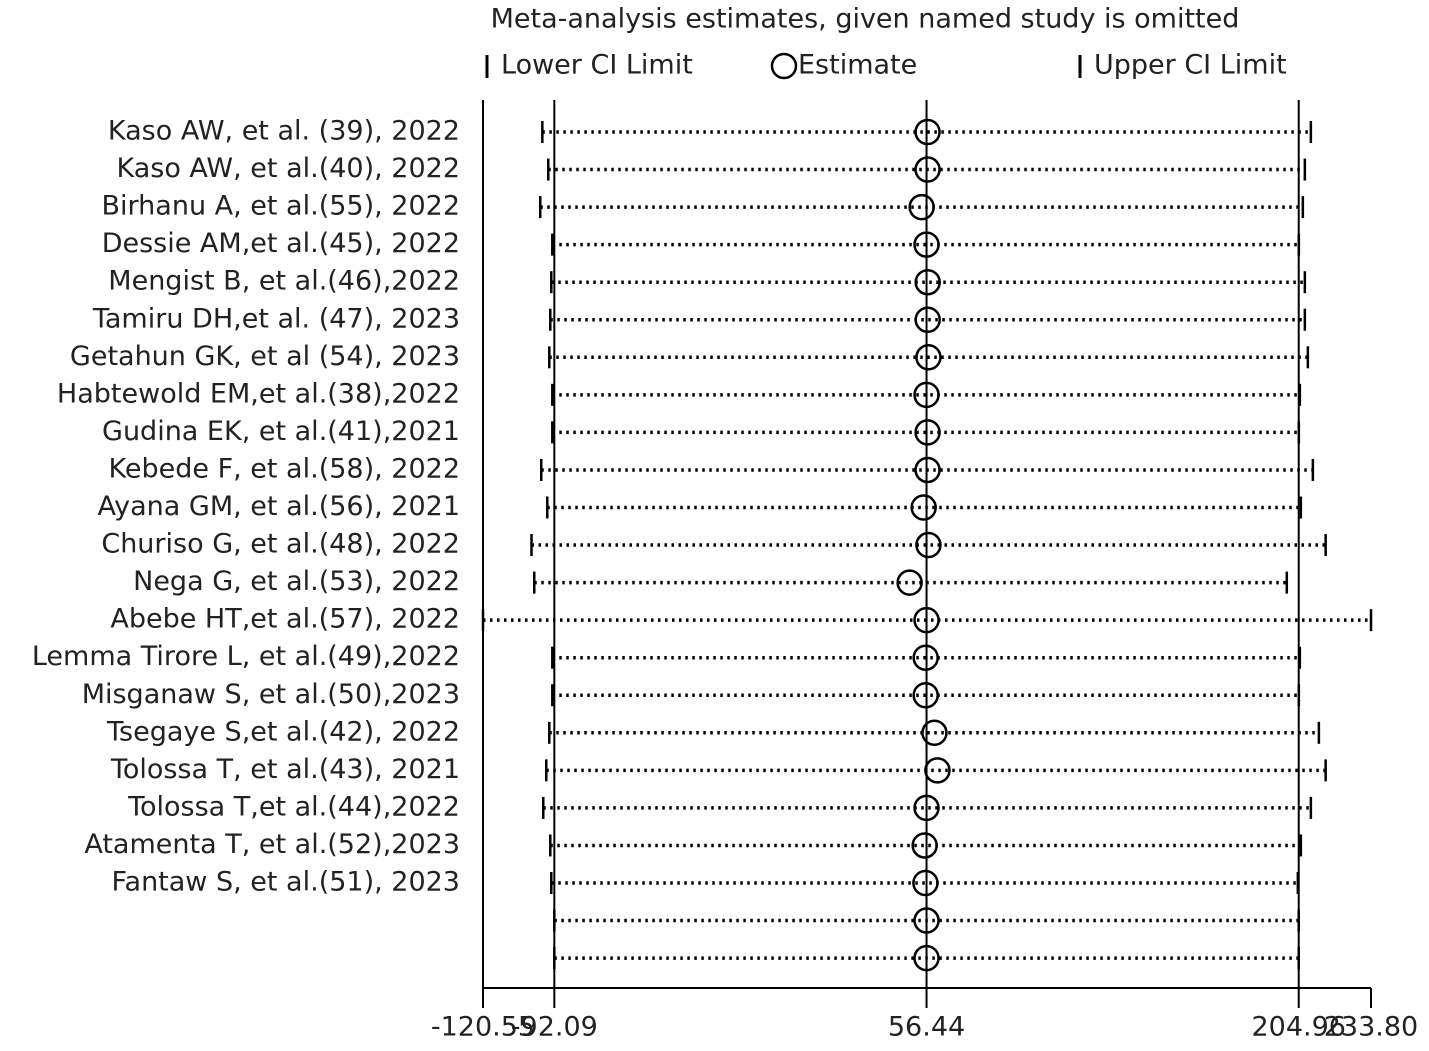 Image resolution: width=1429 pixels, height=1051 pixels. Describe the element at coordinates (271, 694) in the screenshot. I see `row-label: Misganaw S, et al.(50),2023` at that location.